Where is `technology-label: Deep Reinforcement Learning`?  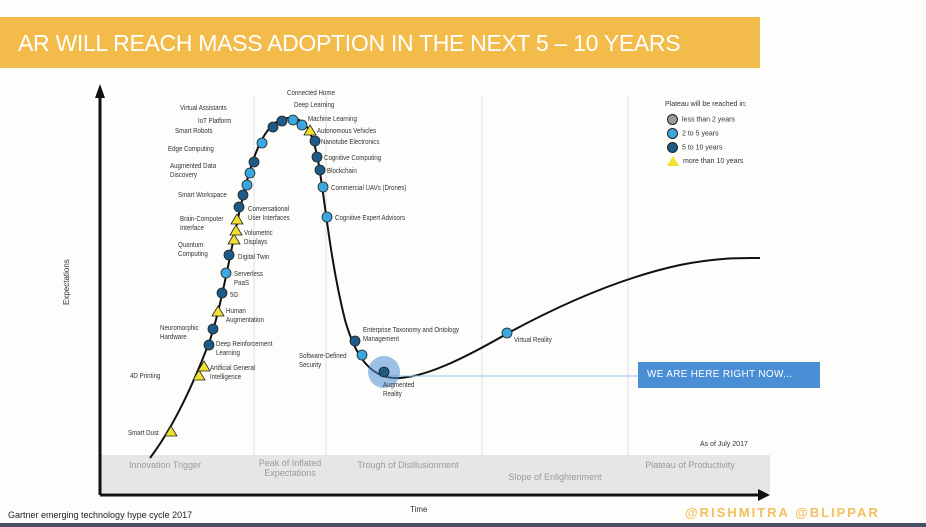
technology-label: Deep Reinforcement Learning is located at coordinates (244, 348).